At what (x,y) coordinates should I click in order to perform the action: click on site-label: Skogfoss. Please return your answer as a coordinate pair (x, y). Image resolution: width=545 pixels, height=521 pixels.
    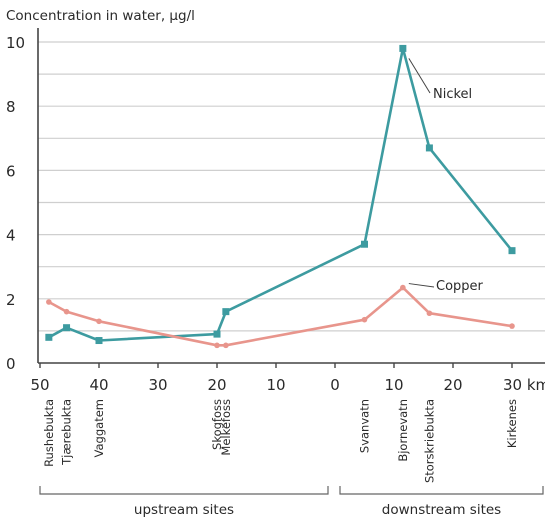
    Looking at the image, I should click on (217, 424).